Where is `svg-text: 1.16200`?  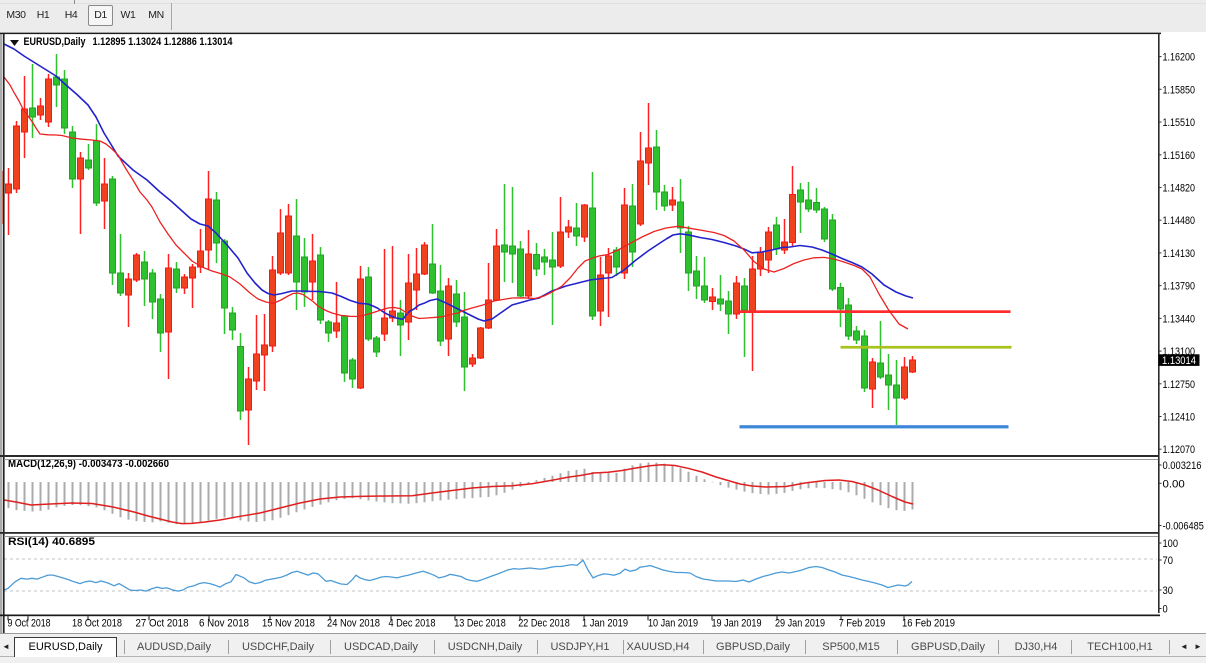
svg-text: 1.16200 is located at coordinates (1179, 58).